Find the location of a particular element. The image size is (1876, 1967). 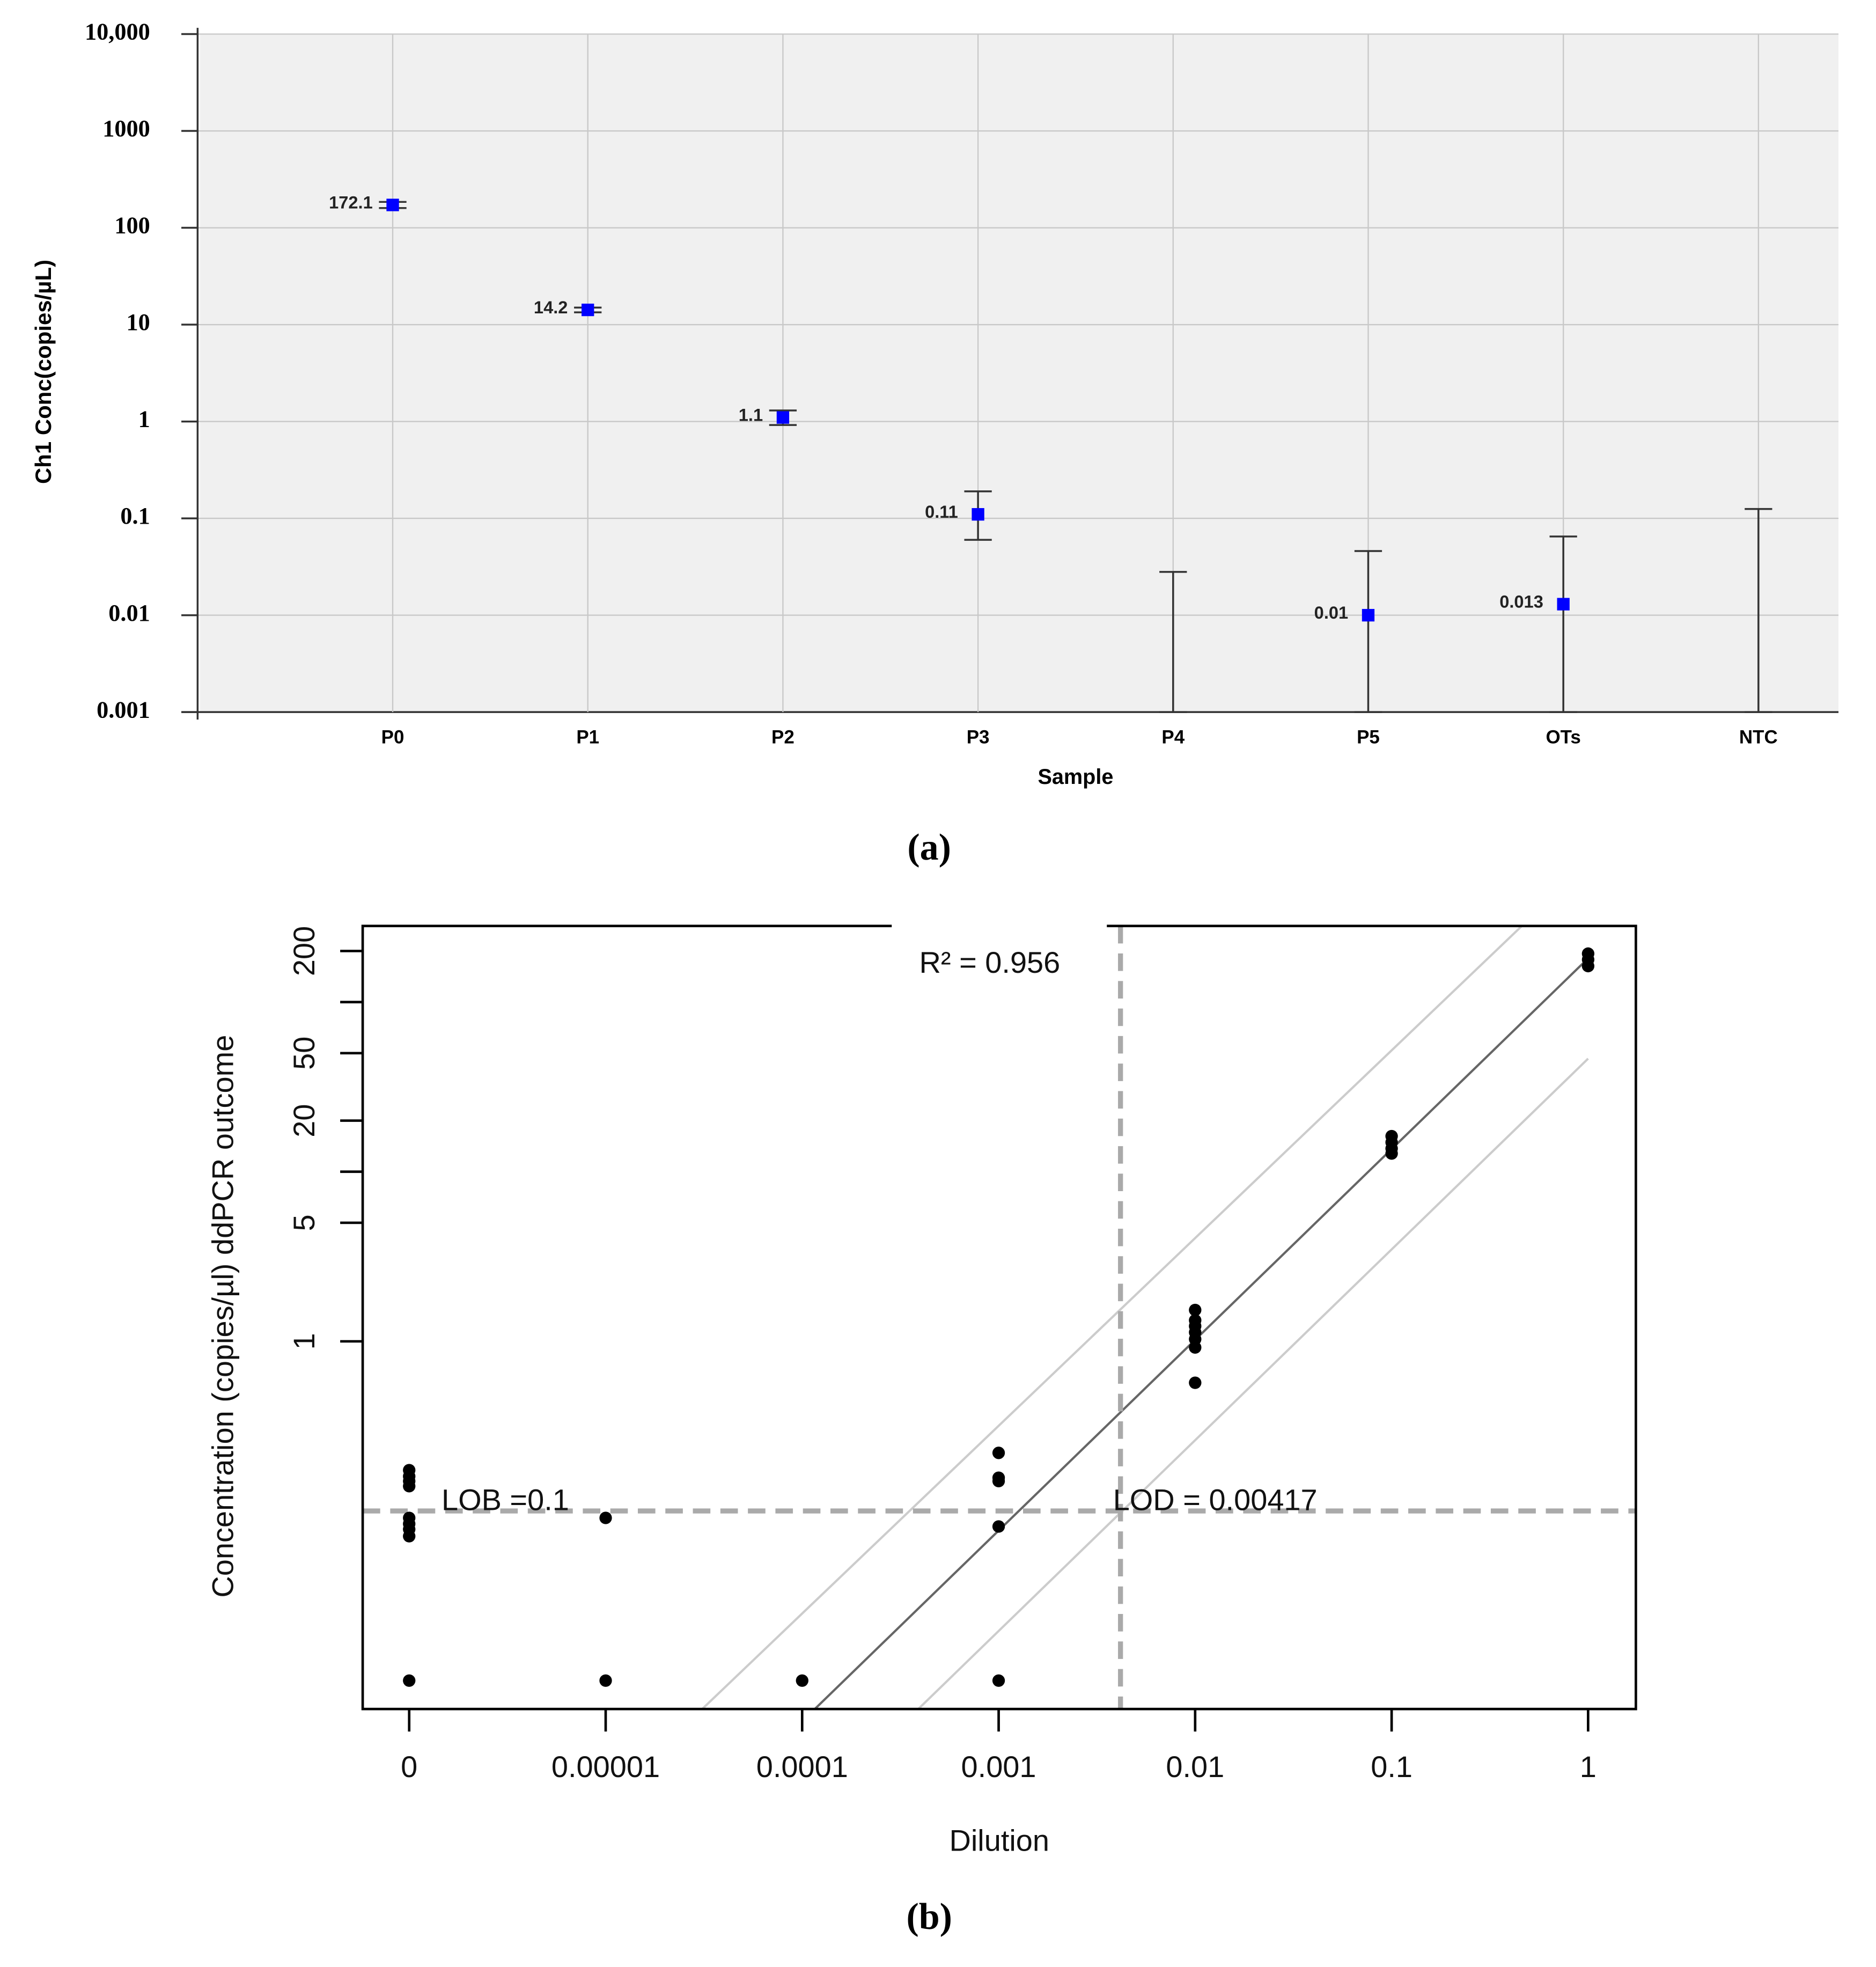

y-tick-label: 10,000 is located at coordinates (117, 32).